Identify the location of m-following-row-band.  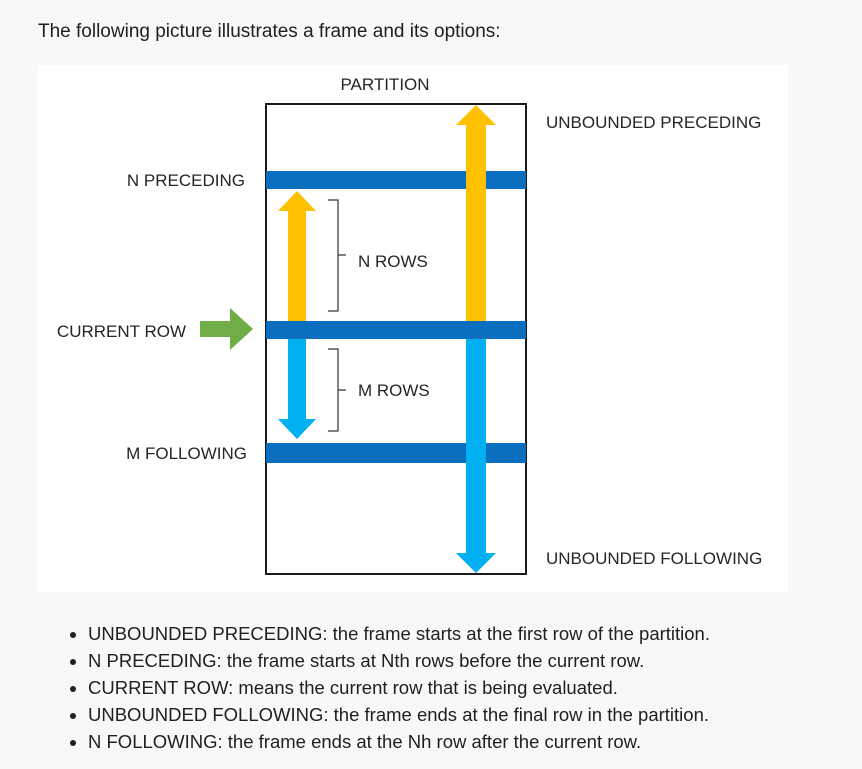
(396, 453).